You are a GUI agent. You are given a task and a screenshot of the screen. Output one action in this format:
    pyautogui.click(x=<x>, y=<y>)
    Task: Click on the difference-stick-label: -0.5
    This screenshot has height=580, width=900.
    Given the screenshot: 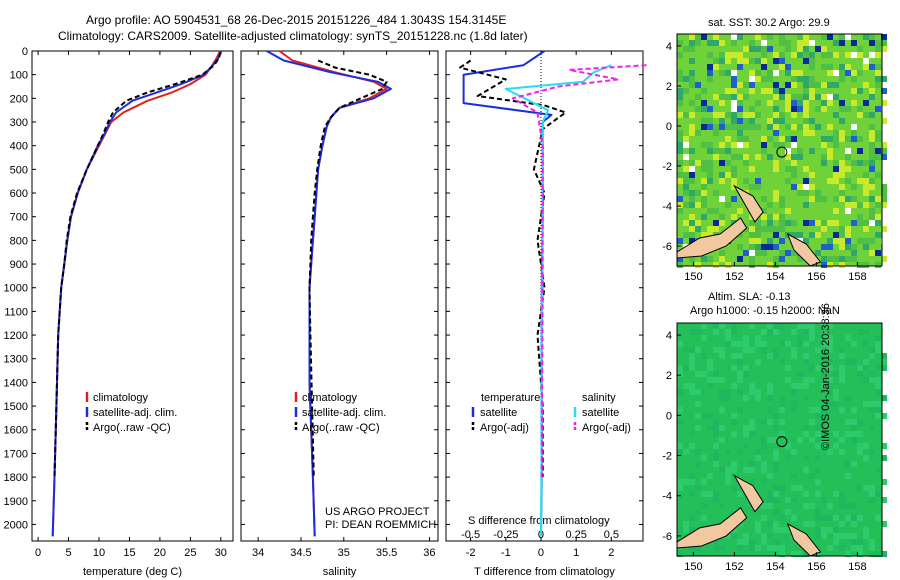 What is the action you would take?
    pyautogui.click(x=470, y=535)
    